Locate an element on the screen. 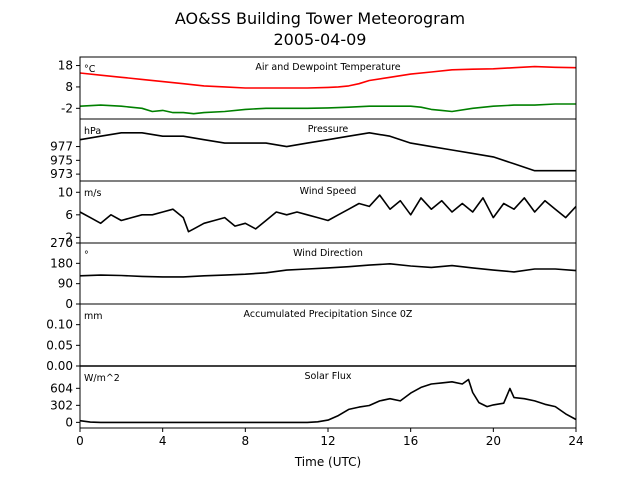 The width and height of the screenshot is (640, 480). wind-direction-y-tick-label: 180 is located at coordinates (61, 263).